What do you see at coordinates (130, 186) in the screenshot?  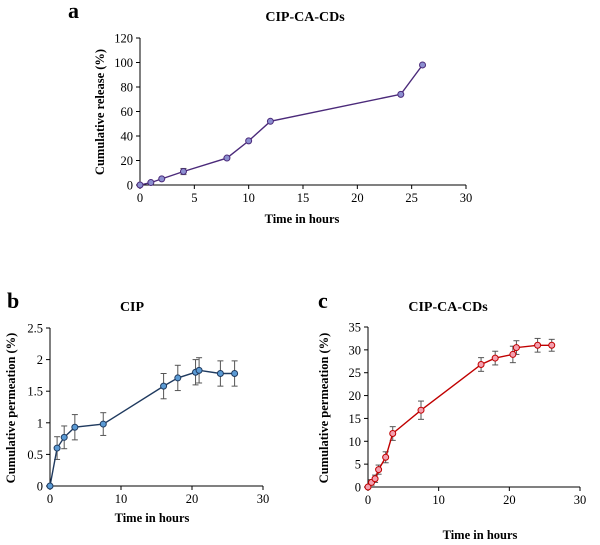 I see `y-tick-label-a: 0` at bounding box center [130, 186].